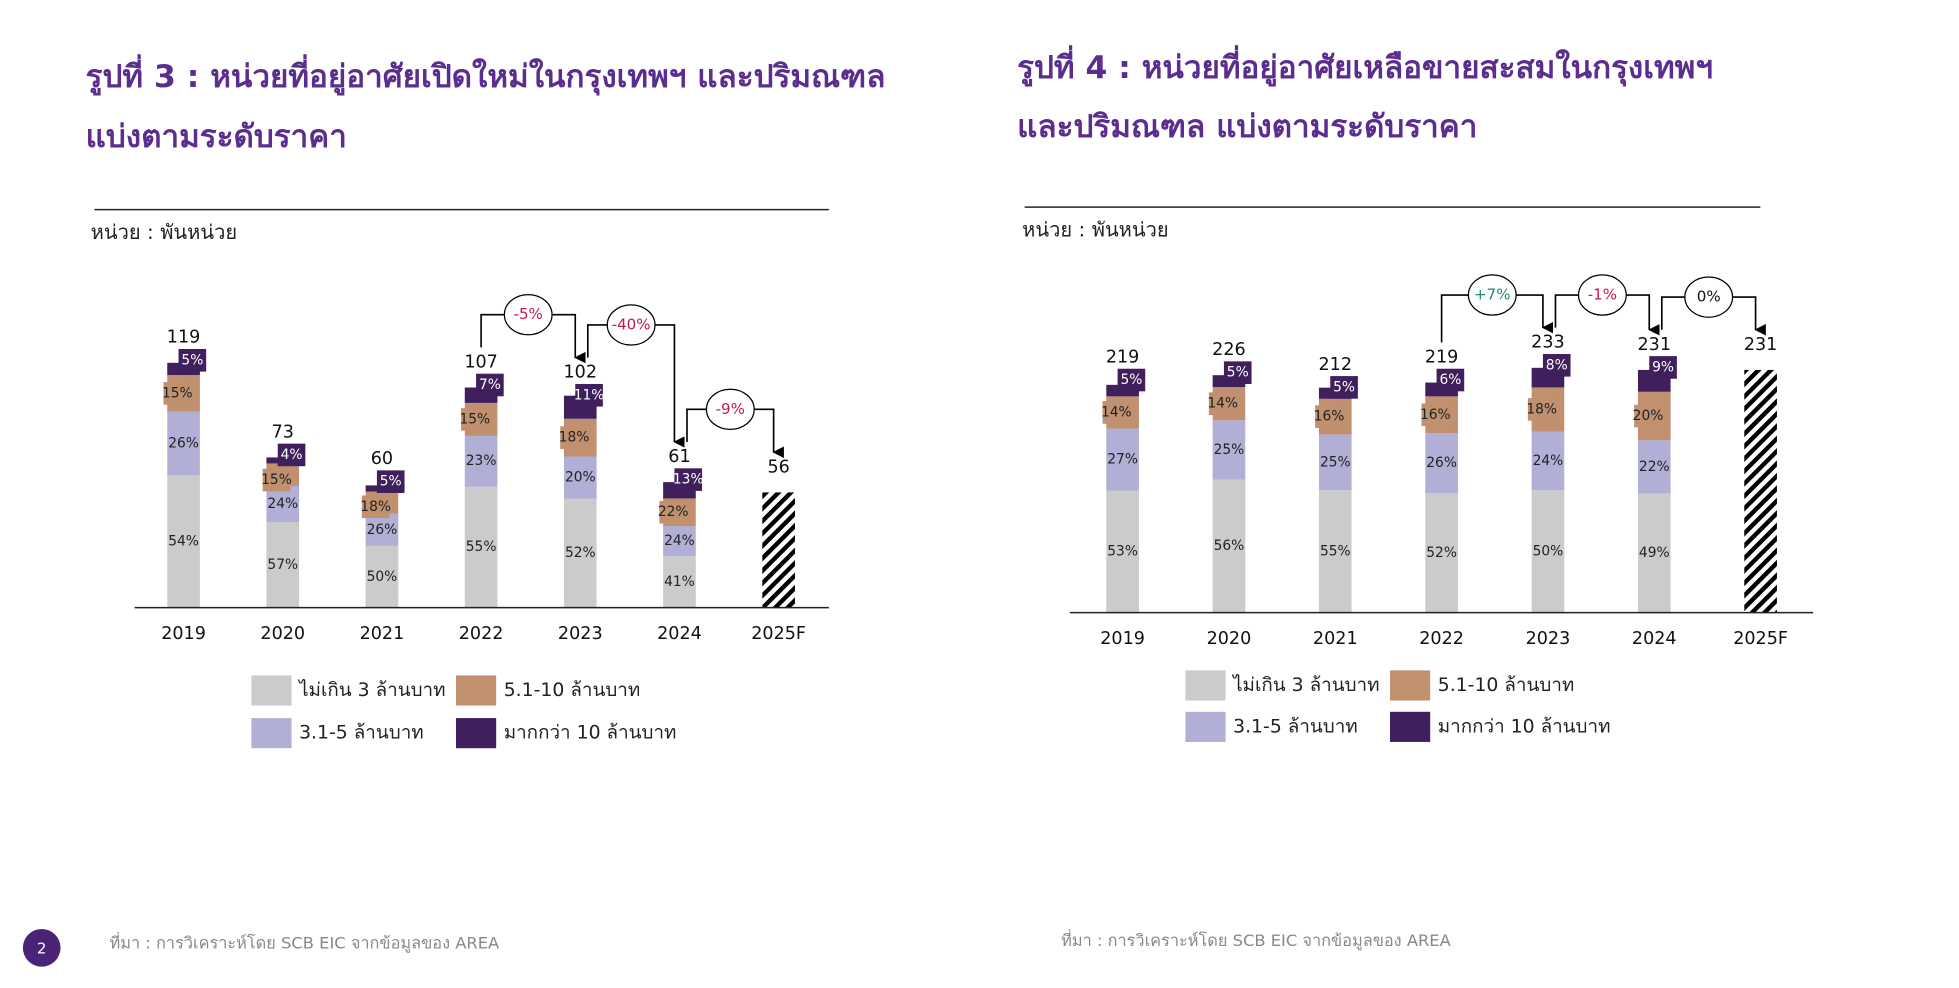 The height and width of the screenshot is (988, 1959). Describe the element at coordinates (164, 232) in the screenshot. I see `unit-label: หน่วย : พันหน่วย` at that location.